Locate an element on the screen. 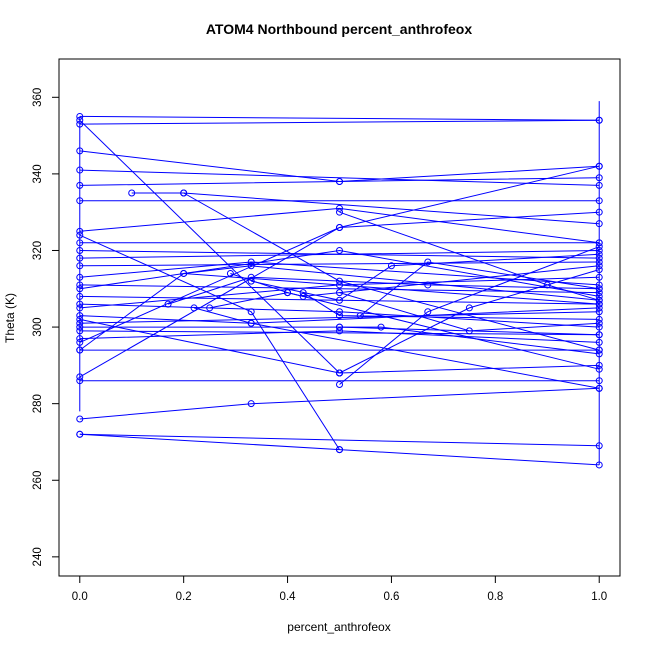 This screenshot has height=650, width=650. y-tick-label: 260 is located at coordinates (38, 480).